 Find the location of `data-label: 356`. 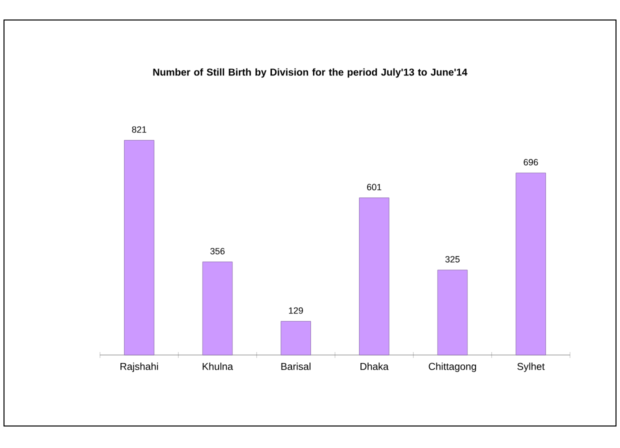

data-label: 356 is located at coordinates (217, 251).